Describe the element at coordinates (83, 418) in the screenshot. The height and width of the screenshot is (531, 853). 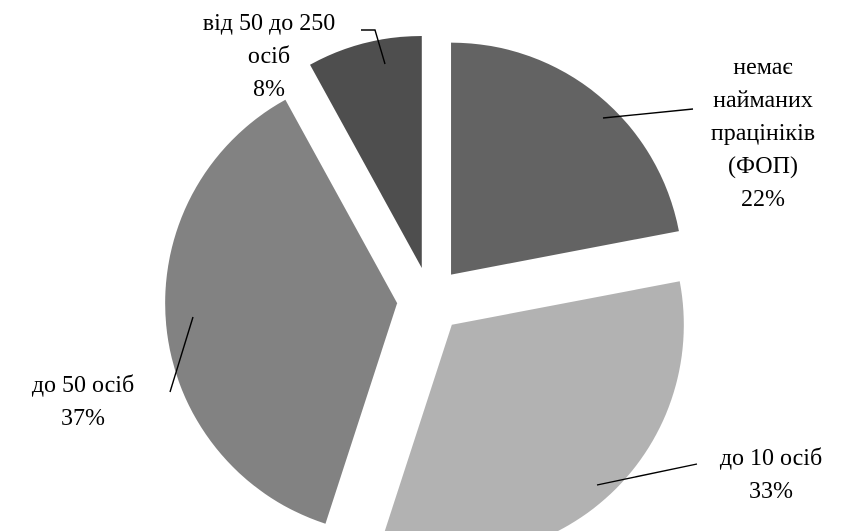
I see `slice-percent-label: 37%` at that location.